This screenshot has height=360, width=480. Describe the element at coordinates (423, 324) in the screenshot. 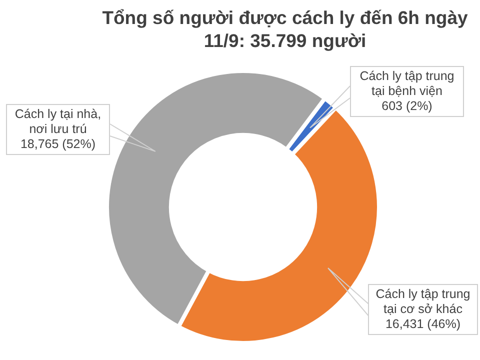

I see `data-label: 16,431 (46%)` at that location.